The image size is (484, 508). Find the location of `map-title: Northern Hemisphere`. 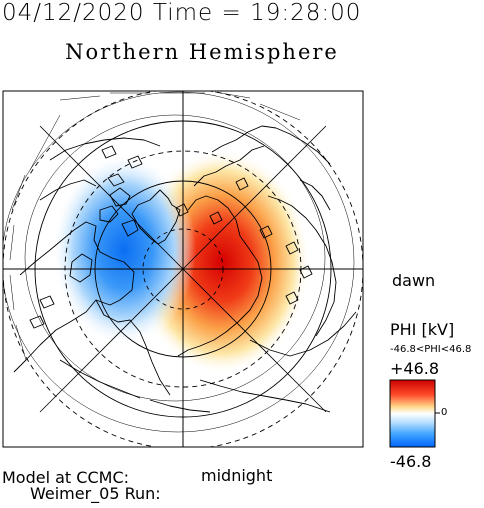

map-title: Northern Hemisphere is located at coordinates (202, 52).